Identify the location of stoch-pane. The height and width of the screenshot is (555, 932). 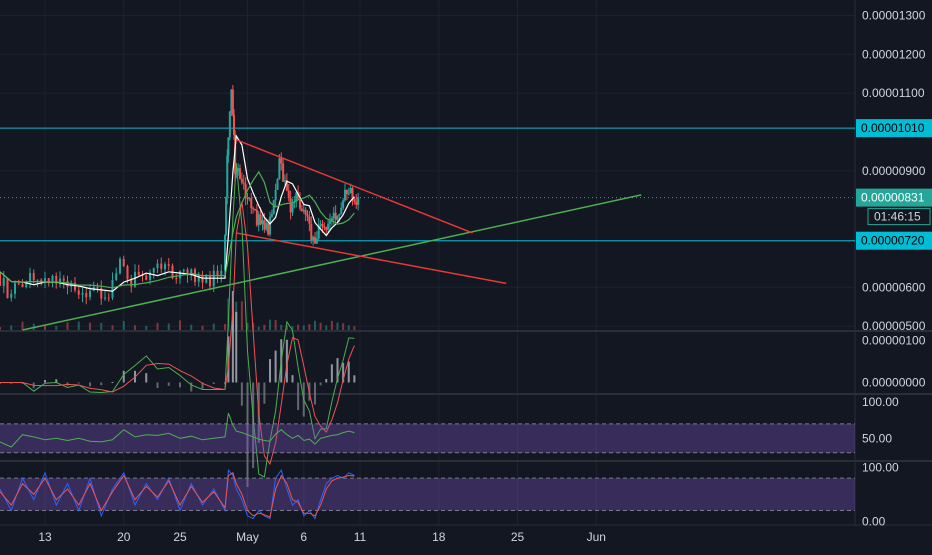
(427, 494).